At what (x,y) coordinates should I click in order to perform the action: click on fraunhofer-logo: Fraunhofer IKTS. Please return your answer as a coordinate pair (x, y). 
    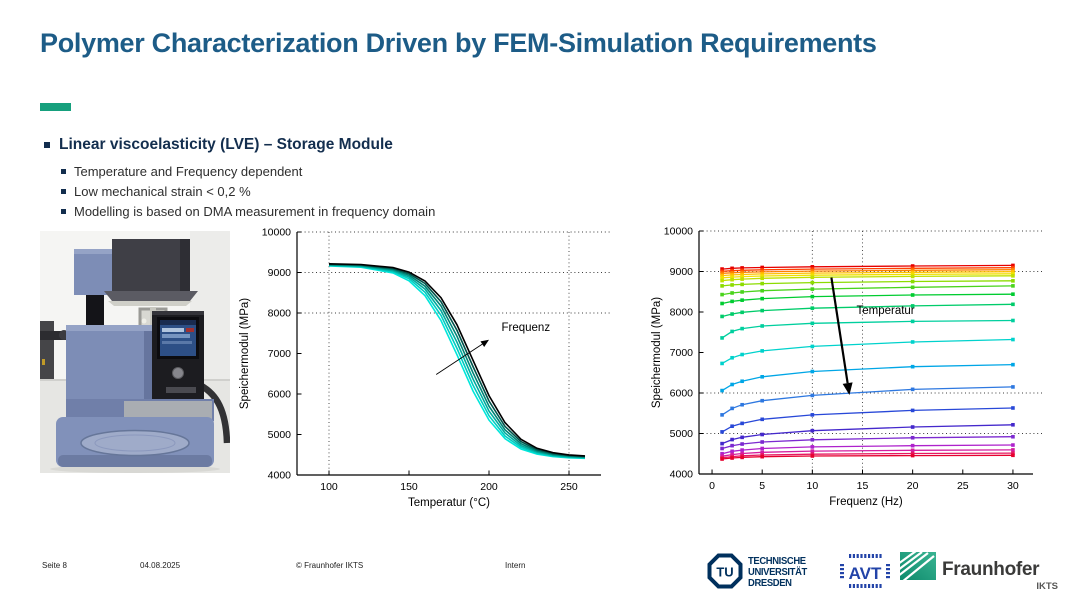
    Looking at the image, I should click on (979, 572).